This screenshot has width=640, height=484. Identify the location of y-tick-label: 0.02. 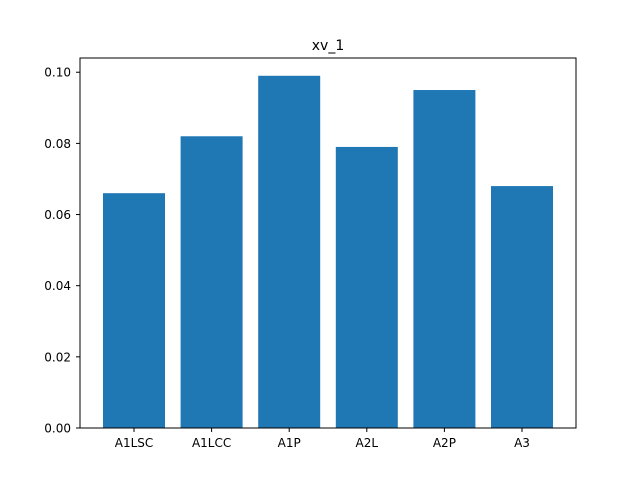
(57, 357).